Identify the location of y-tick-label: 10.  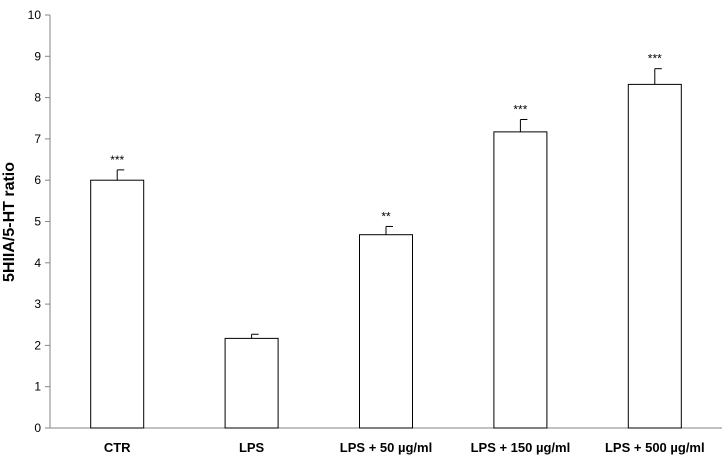
(35, 15).